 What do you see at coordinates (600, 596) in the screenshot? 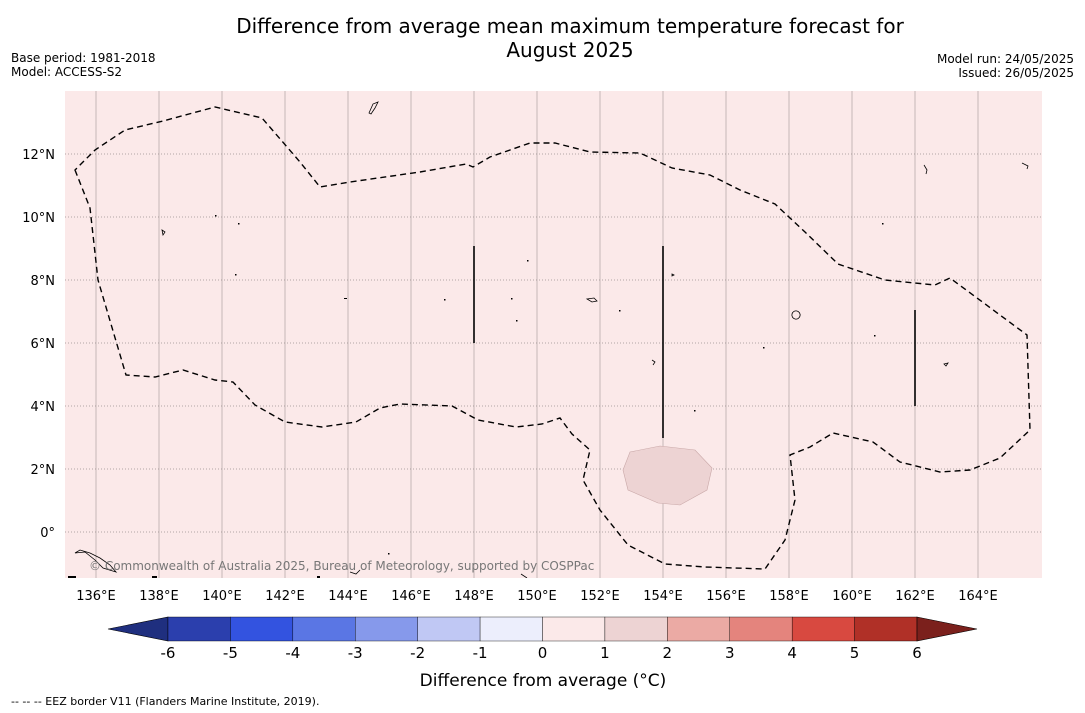
I see `longitude-tick-label: 152°E` at bounding box center [600, 596].